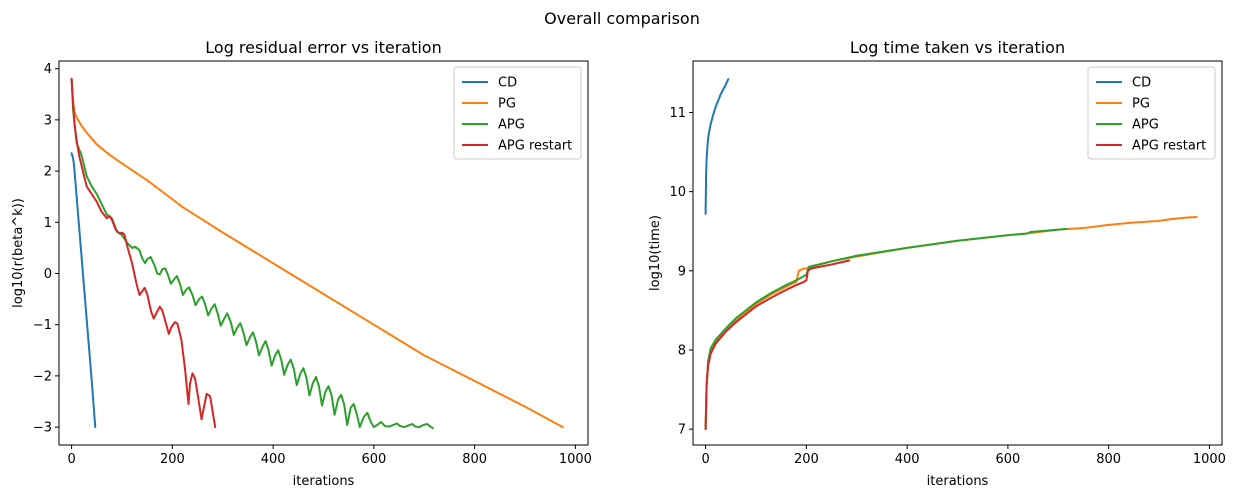 The height and width of the screenshot is (498, 1238). Describe the element at coordinates (42, 325) in the screenshot. I see `y-tick-label: −1` at that location.